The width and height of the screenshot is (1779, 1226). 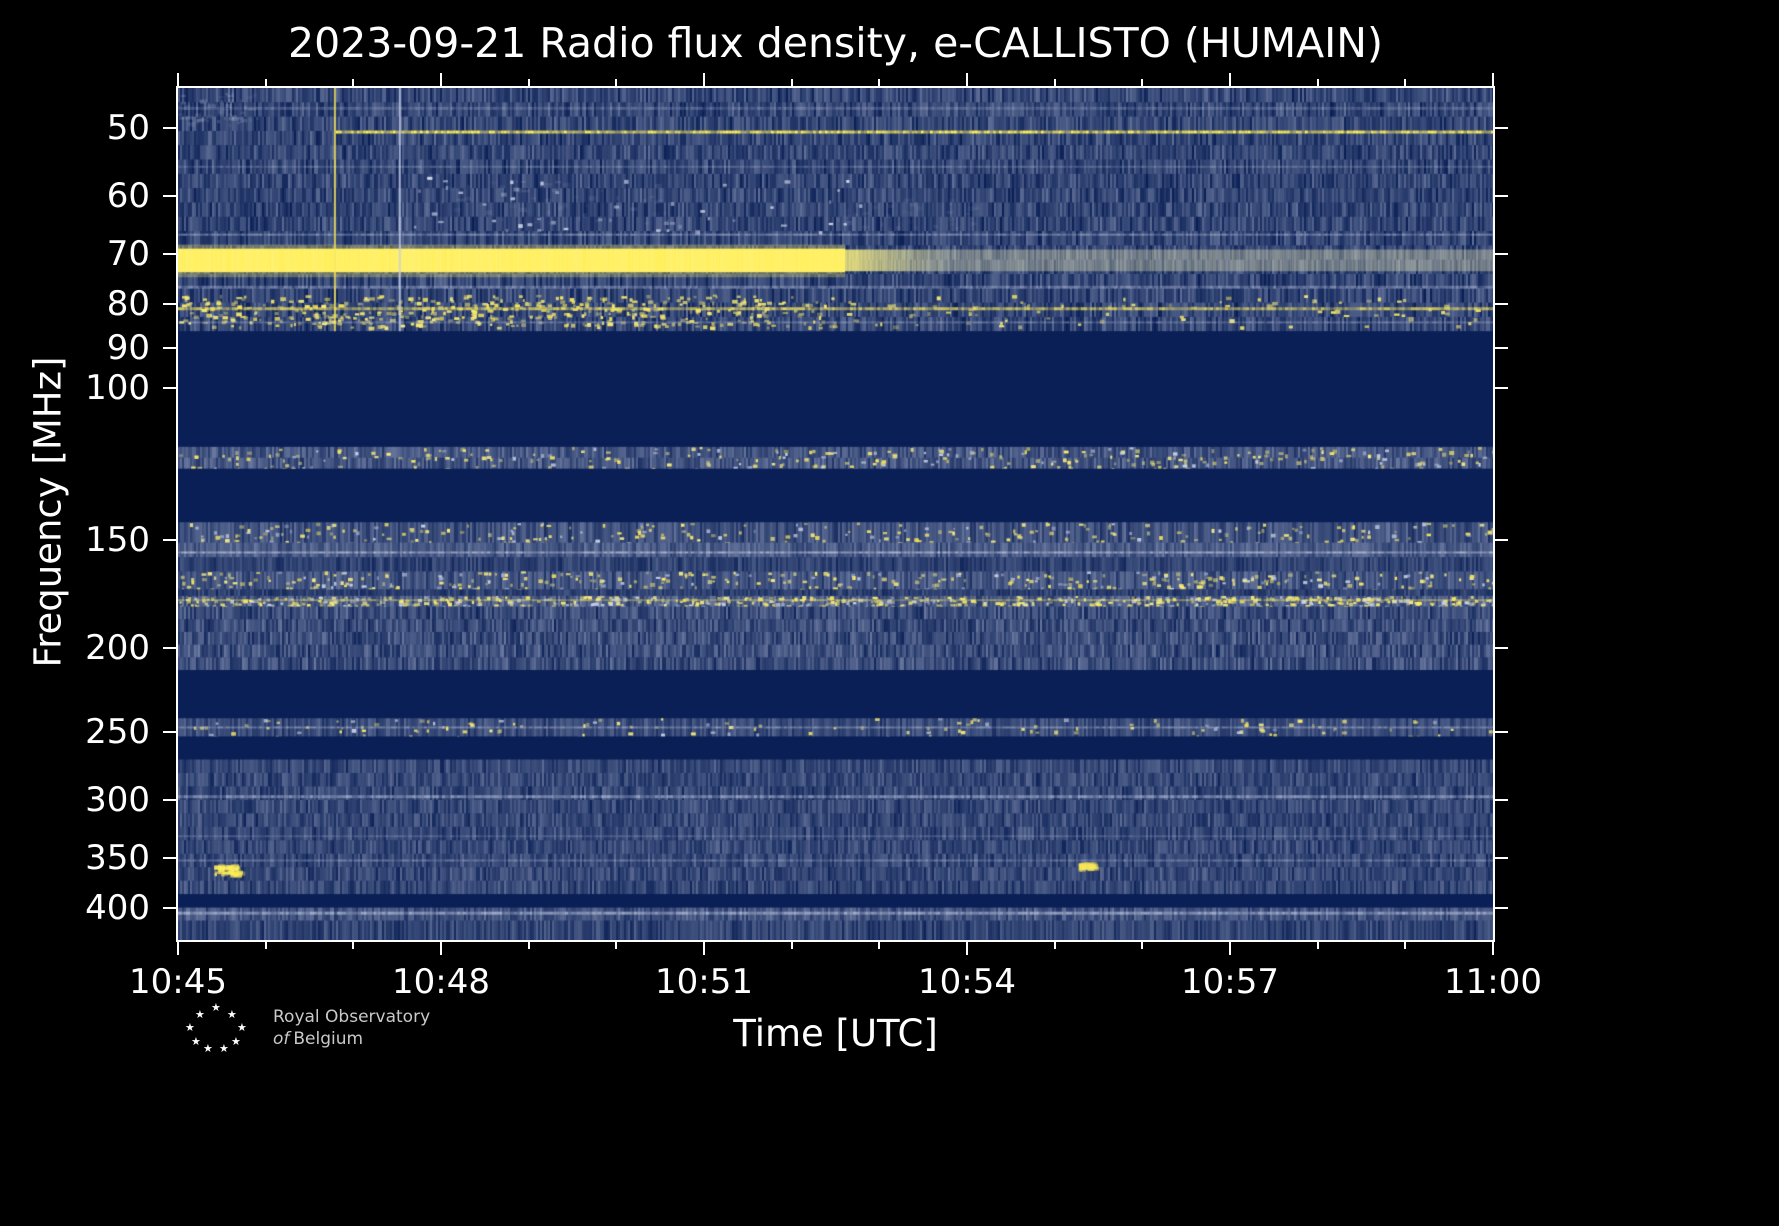 What do you see at coordinates (178, 982) in the screenshot?
I see `x-tick-label: 10:45` at bounding box center [178, 982].